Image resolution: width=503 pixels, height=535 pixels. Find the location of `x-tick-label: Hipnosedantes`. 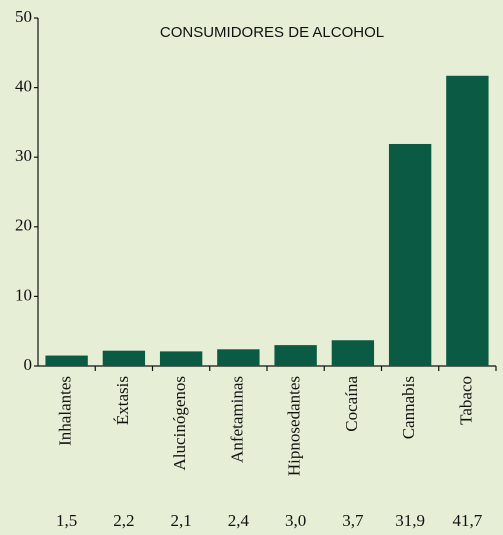

x-tick-label: Hipnosedantes is located at coordinates (294, 426).